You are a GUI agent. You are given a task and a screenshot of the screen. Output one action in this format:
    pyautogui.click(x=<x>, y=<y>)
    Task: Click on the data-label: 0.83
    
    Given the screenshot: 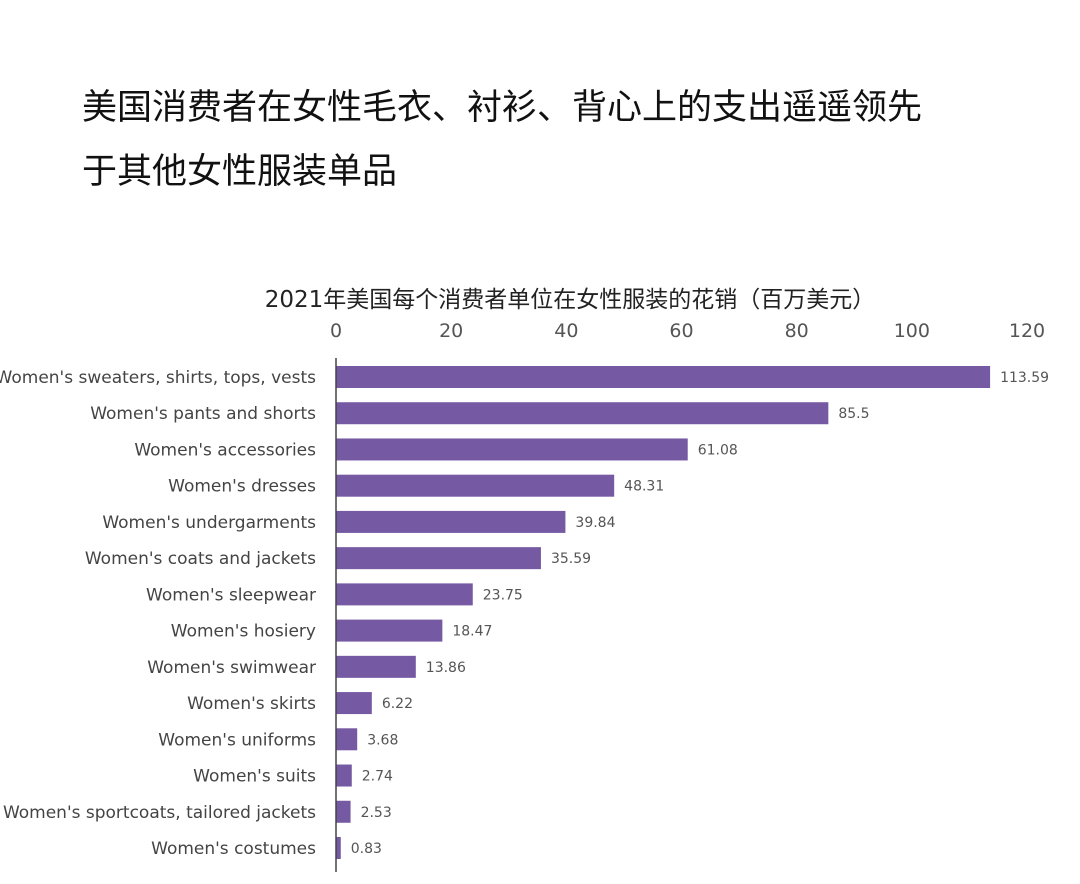 What is the action you would take?
    pyautogui.click(x=366, y=849)
    